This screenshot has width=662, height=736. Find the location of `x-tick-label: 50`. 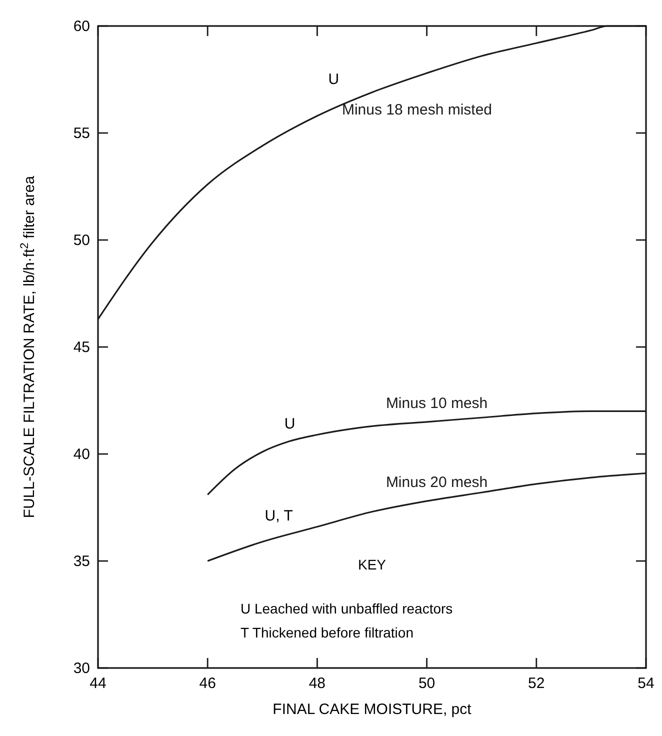

x-tick-label: 50 is located at coordinates (427, 683).